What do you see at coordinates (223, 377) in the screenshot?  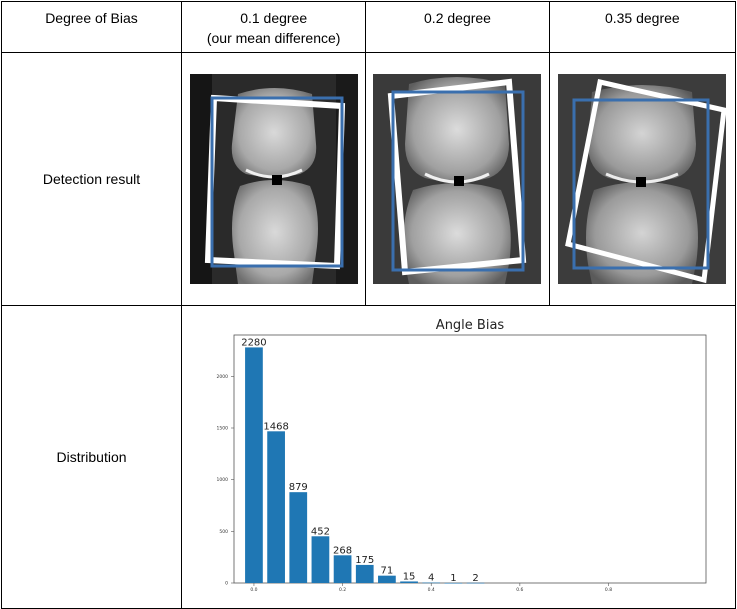 I see `y-tick-label-4: 2000` at bounding box center [223, 377].